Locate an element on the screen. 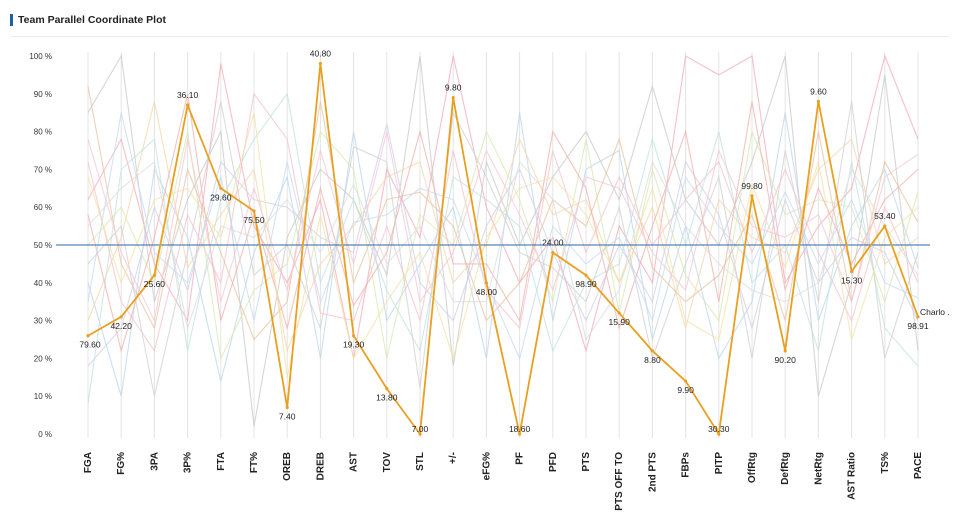 The height and width of the screenshot is (522, 960). x-axis-label-15: PTS is located at coordinates (586, 462).